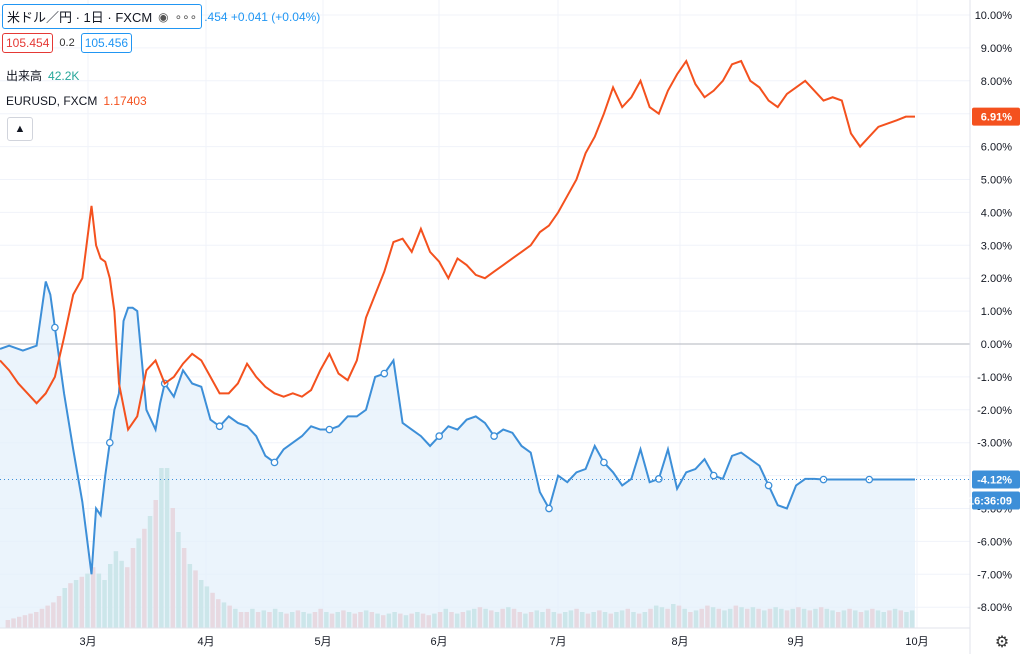 This screenshot has height=654, width=1024. I want to click on buy-price-button: 105.456, so click(106, 43).